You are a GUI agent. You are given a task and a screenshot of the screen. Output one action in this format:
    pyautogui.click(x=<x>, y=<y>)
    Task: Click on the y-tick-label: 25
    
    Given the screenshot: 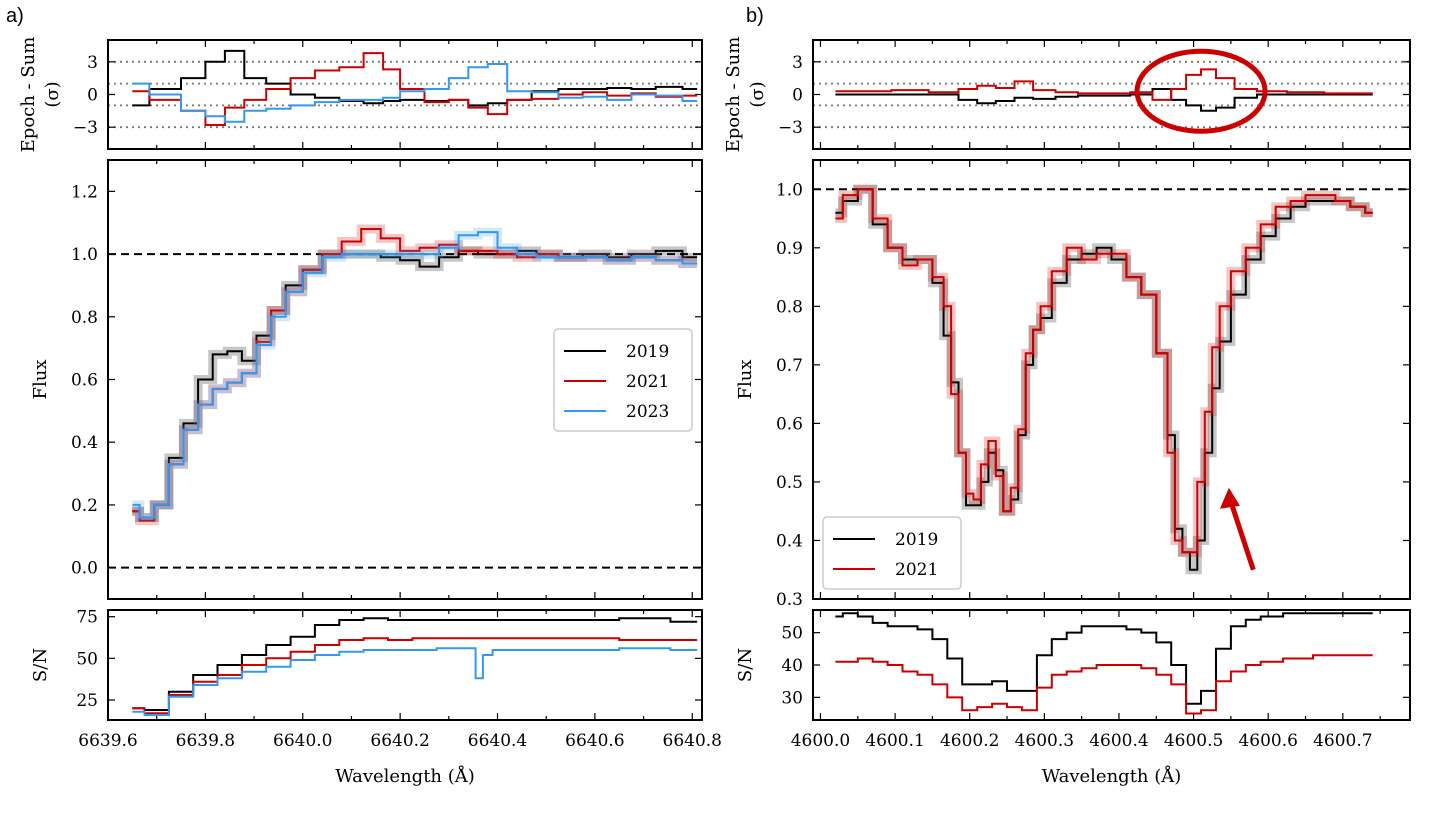 What is the action you would take?
    pyautogui.click(x=87, y=701)
    